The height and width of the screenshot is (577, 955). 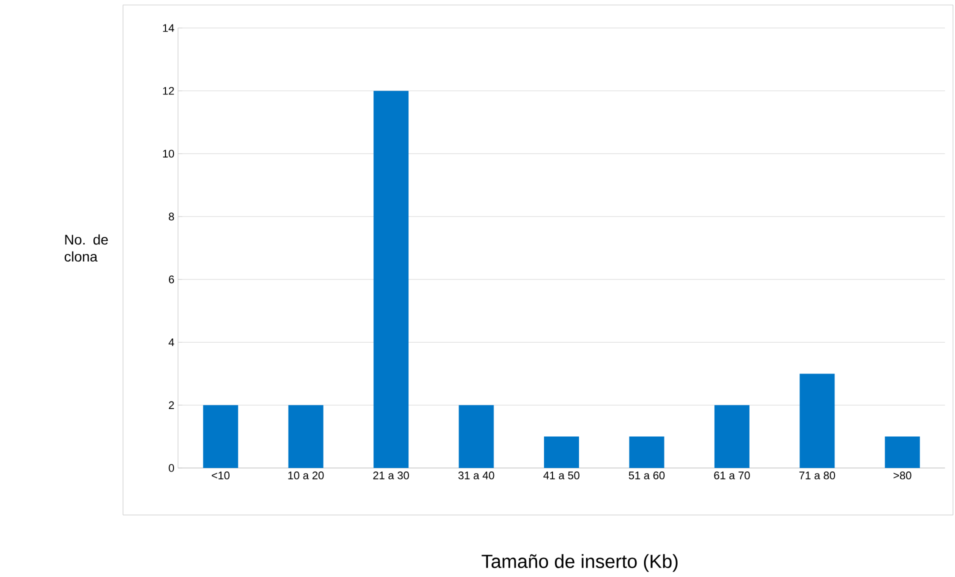 I want to click on y-tick-label: 0, so click(x=171, y=468).